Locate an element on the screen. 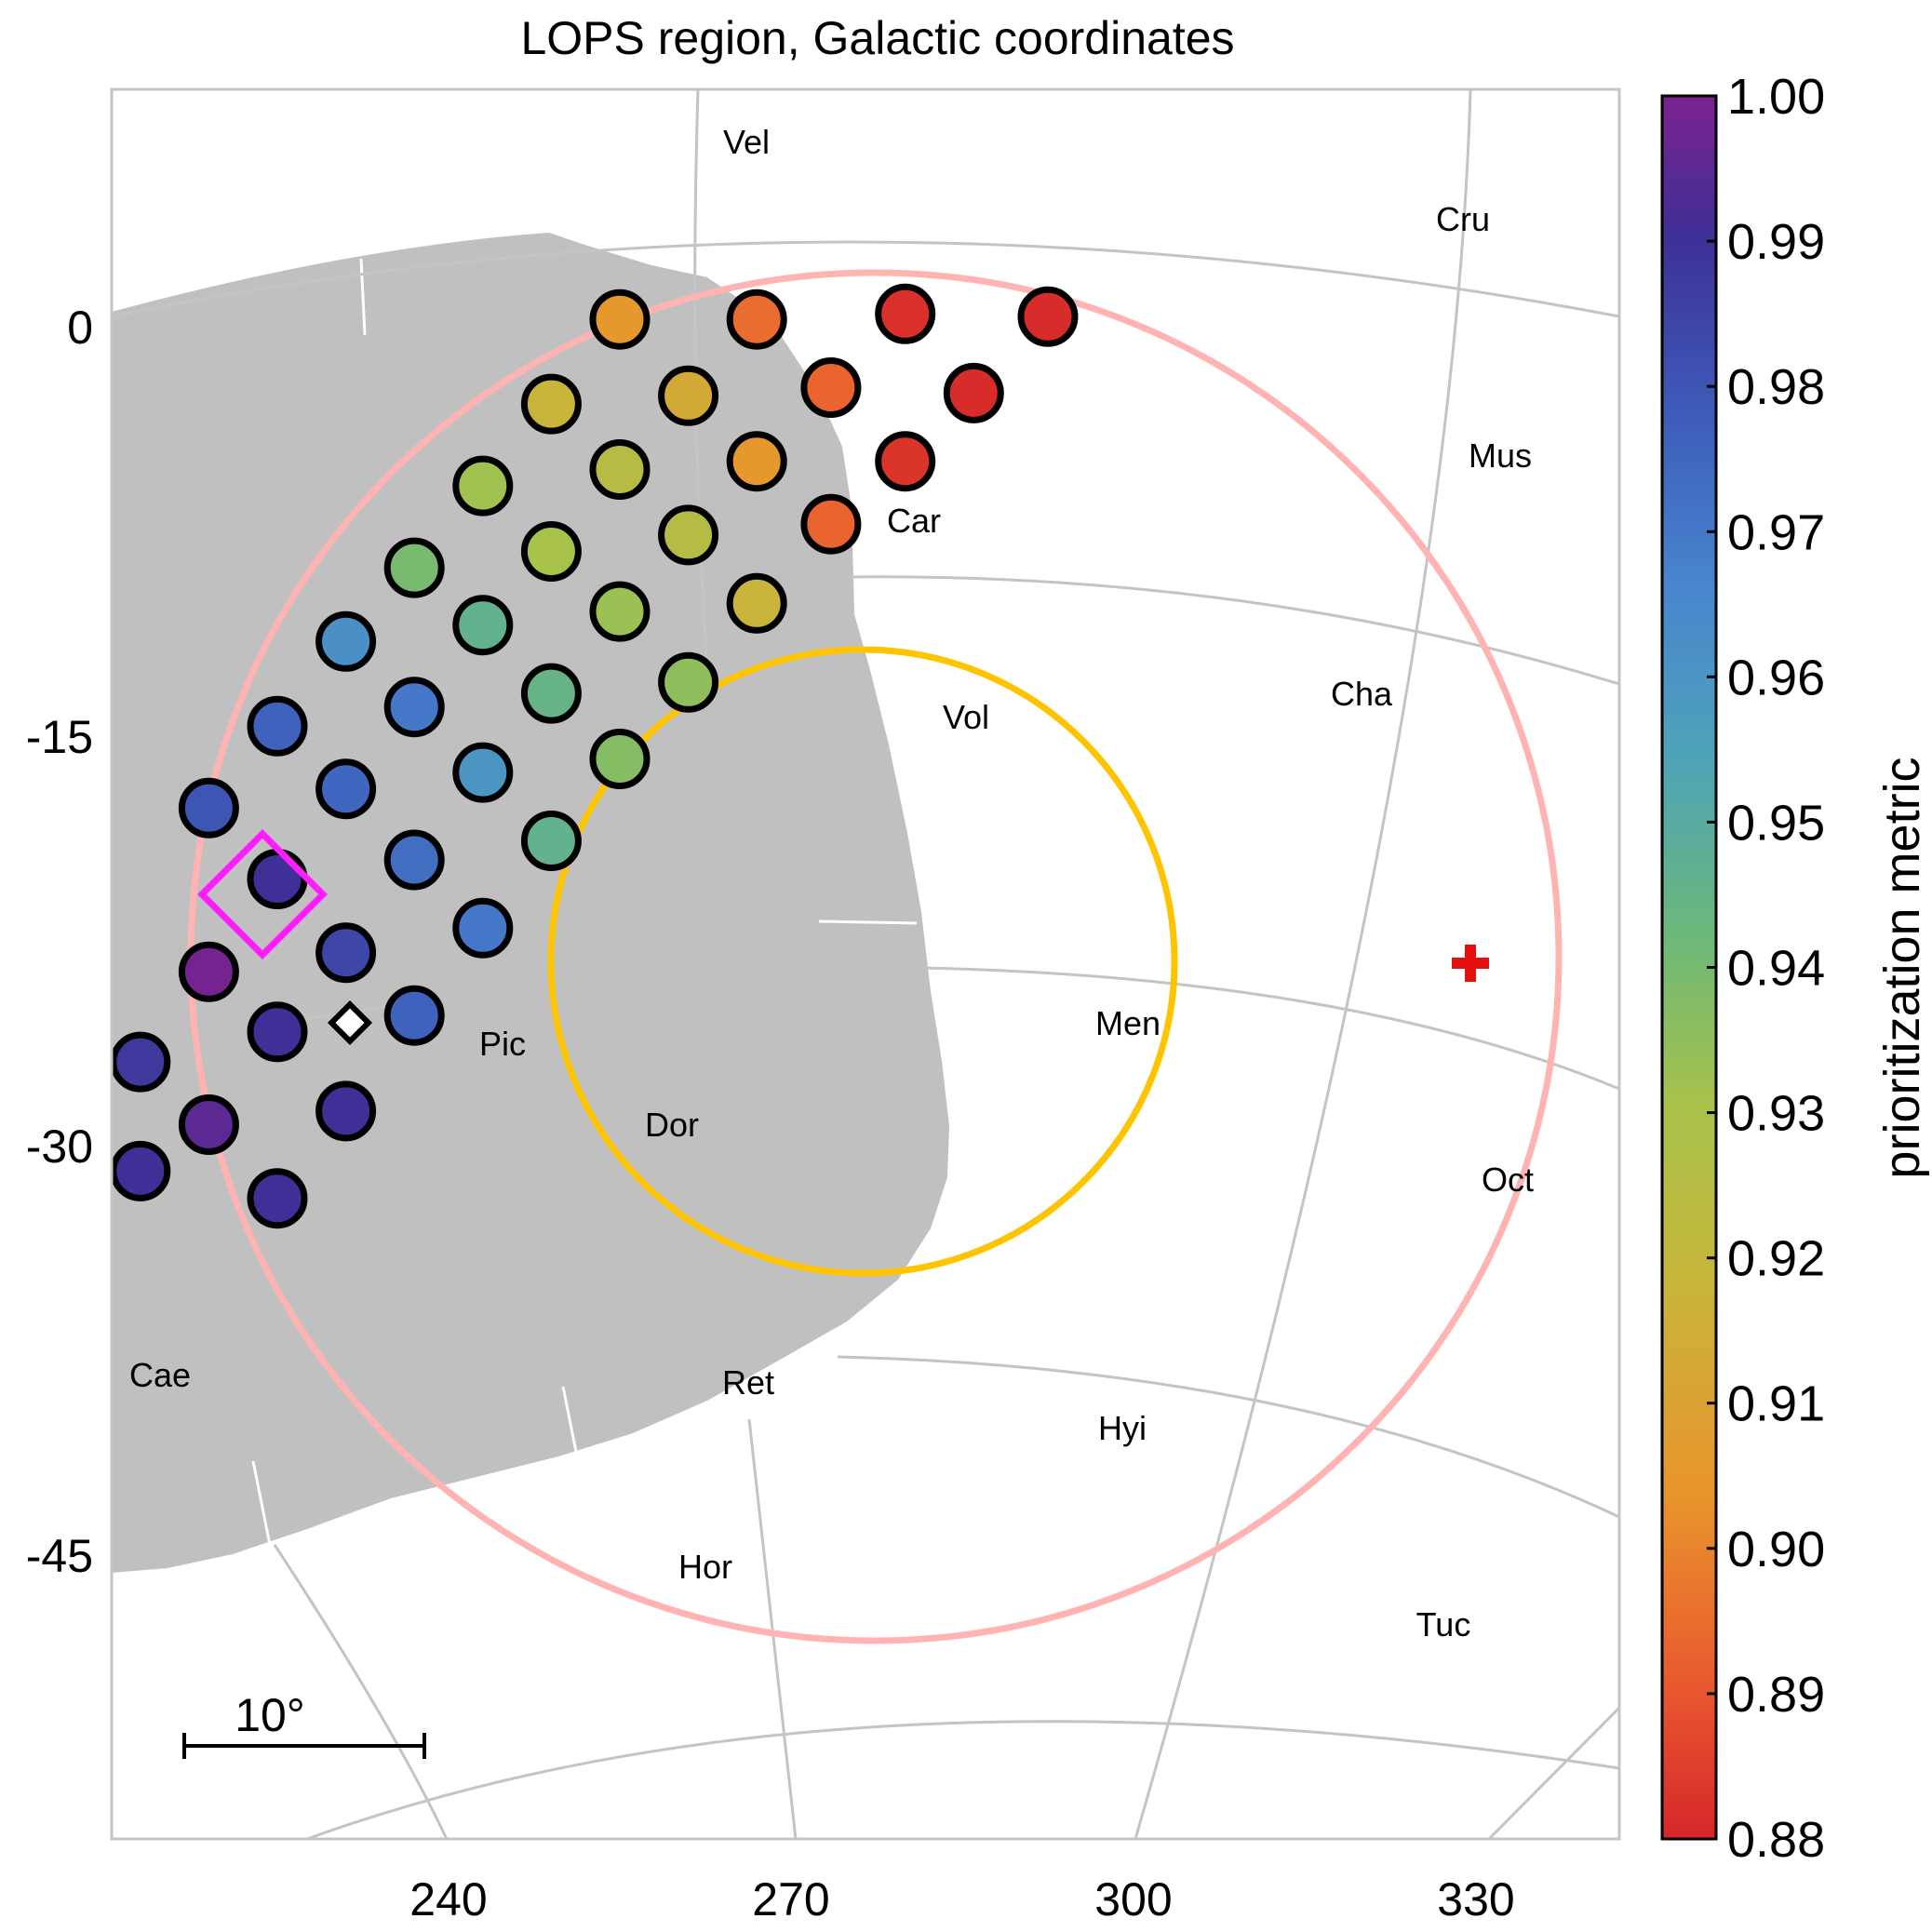 This screenshot has height=1932, width=1932. colorbar-tick-label-0.90: 0.90 is located at coordinates (1776, 1549).